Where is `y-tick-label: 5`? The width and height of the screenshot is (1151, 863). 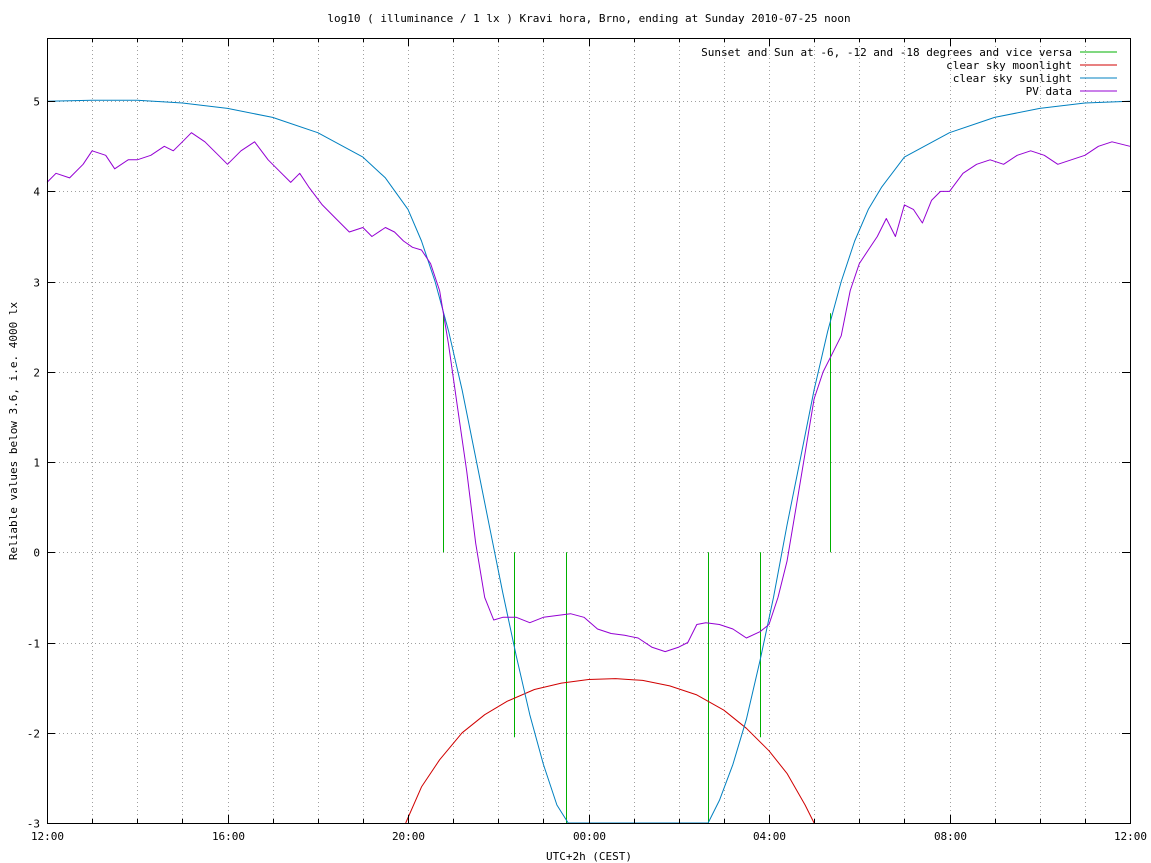 y-tick-label: 5 is located at coordinates (36, 102).